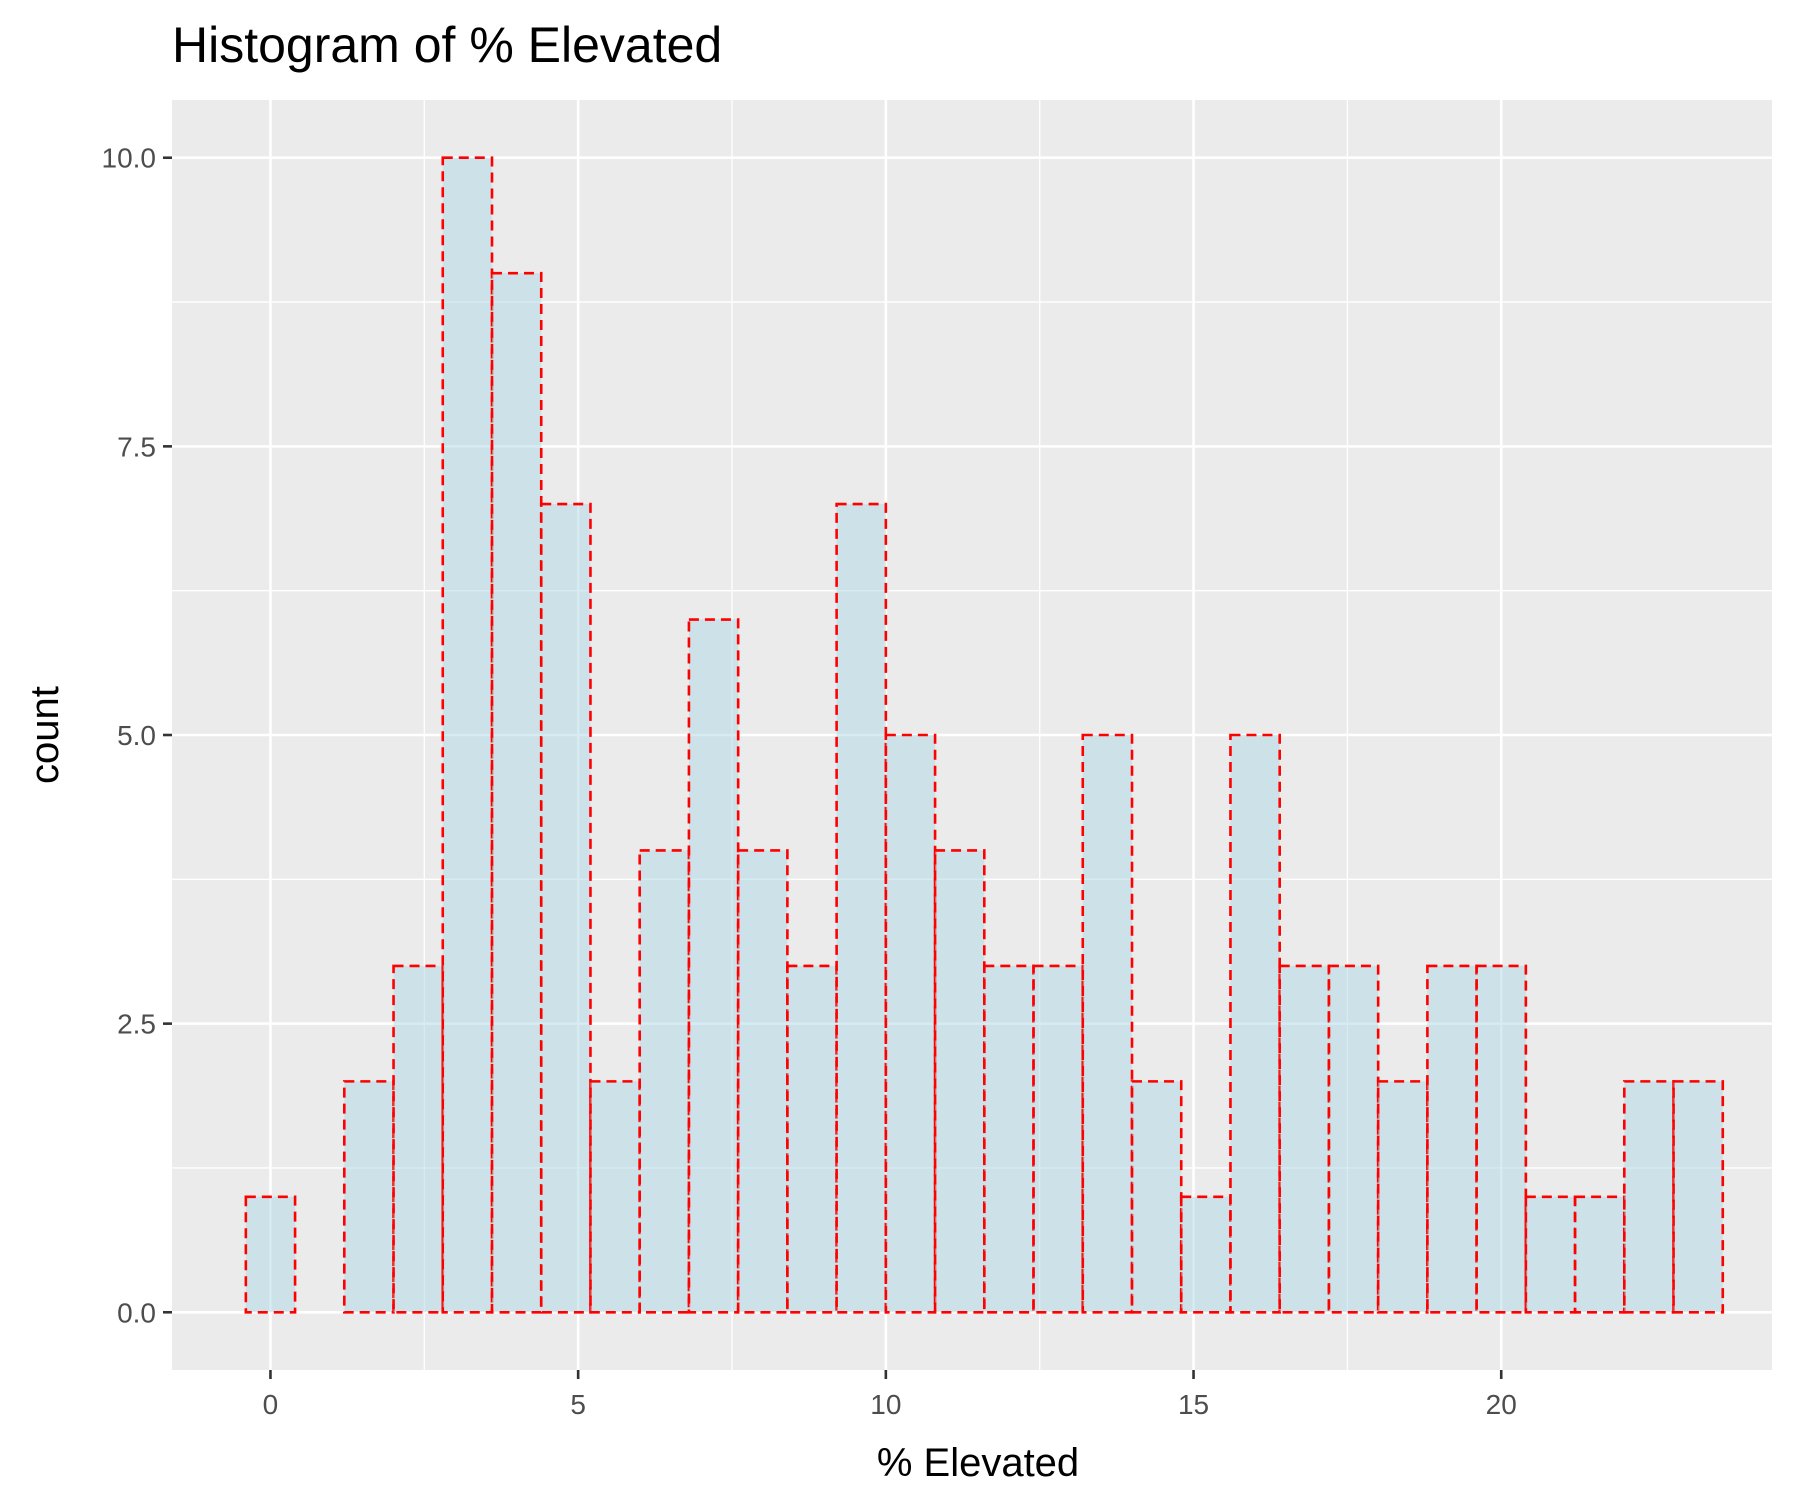 This screenshot has height=1500, width=1800. What do you see at coordinates (578, 1404) in the screenshot?
I see `x-tick-label: 5` at bounding box center [578, 1404].